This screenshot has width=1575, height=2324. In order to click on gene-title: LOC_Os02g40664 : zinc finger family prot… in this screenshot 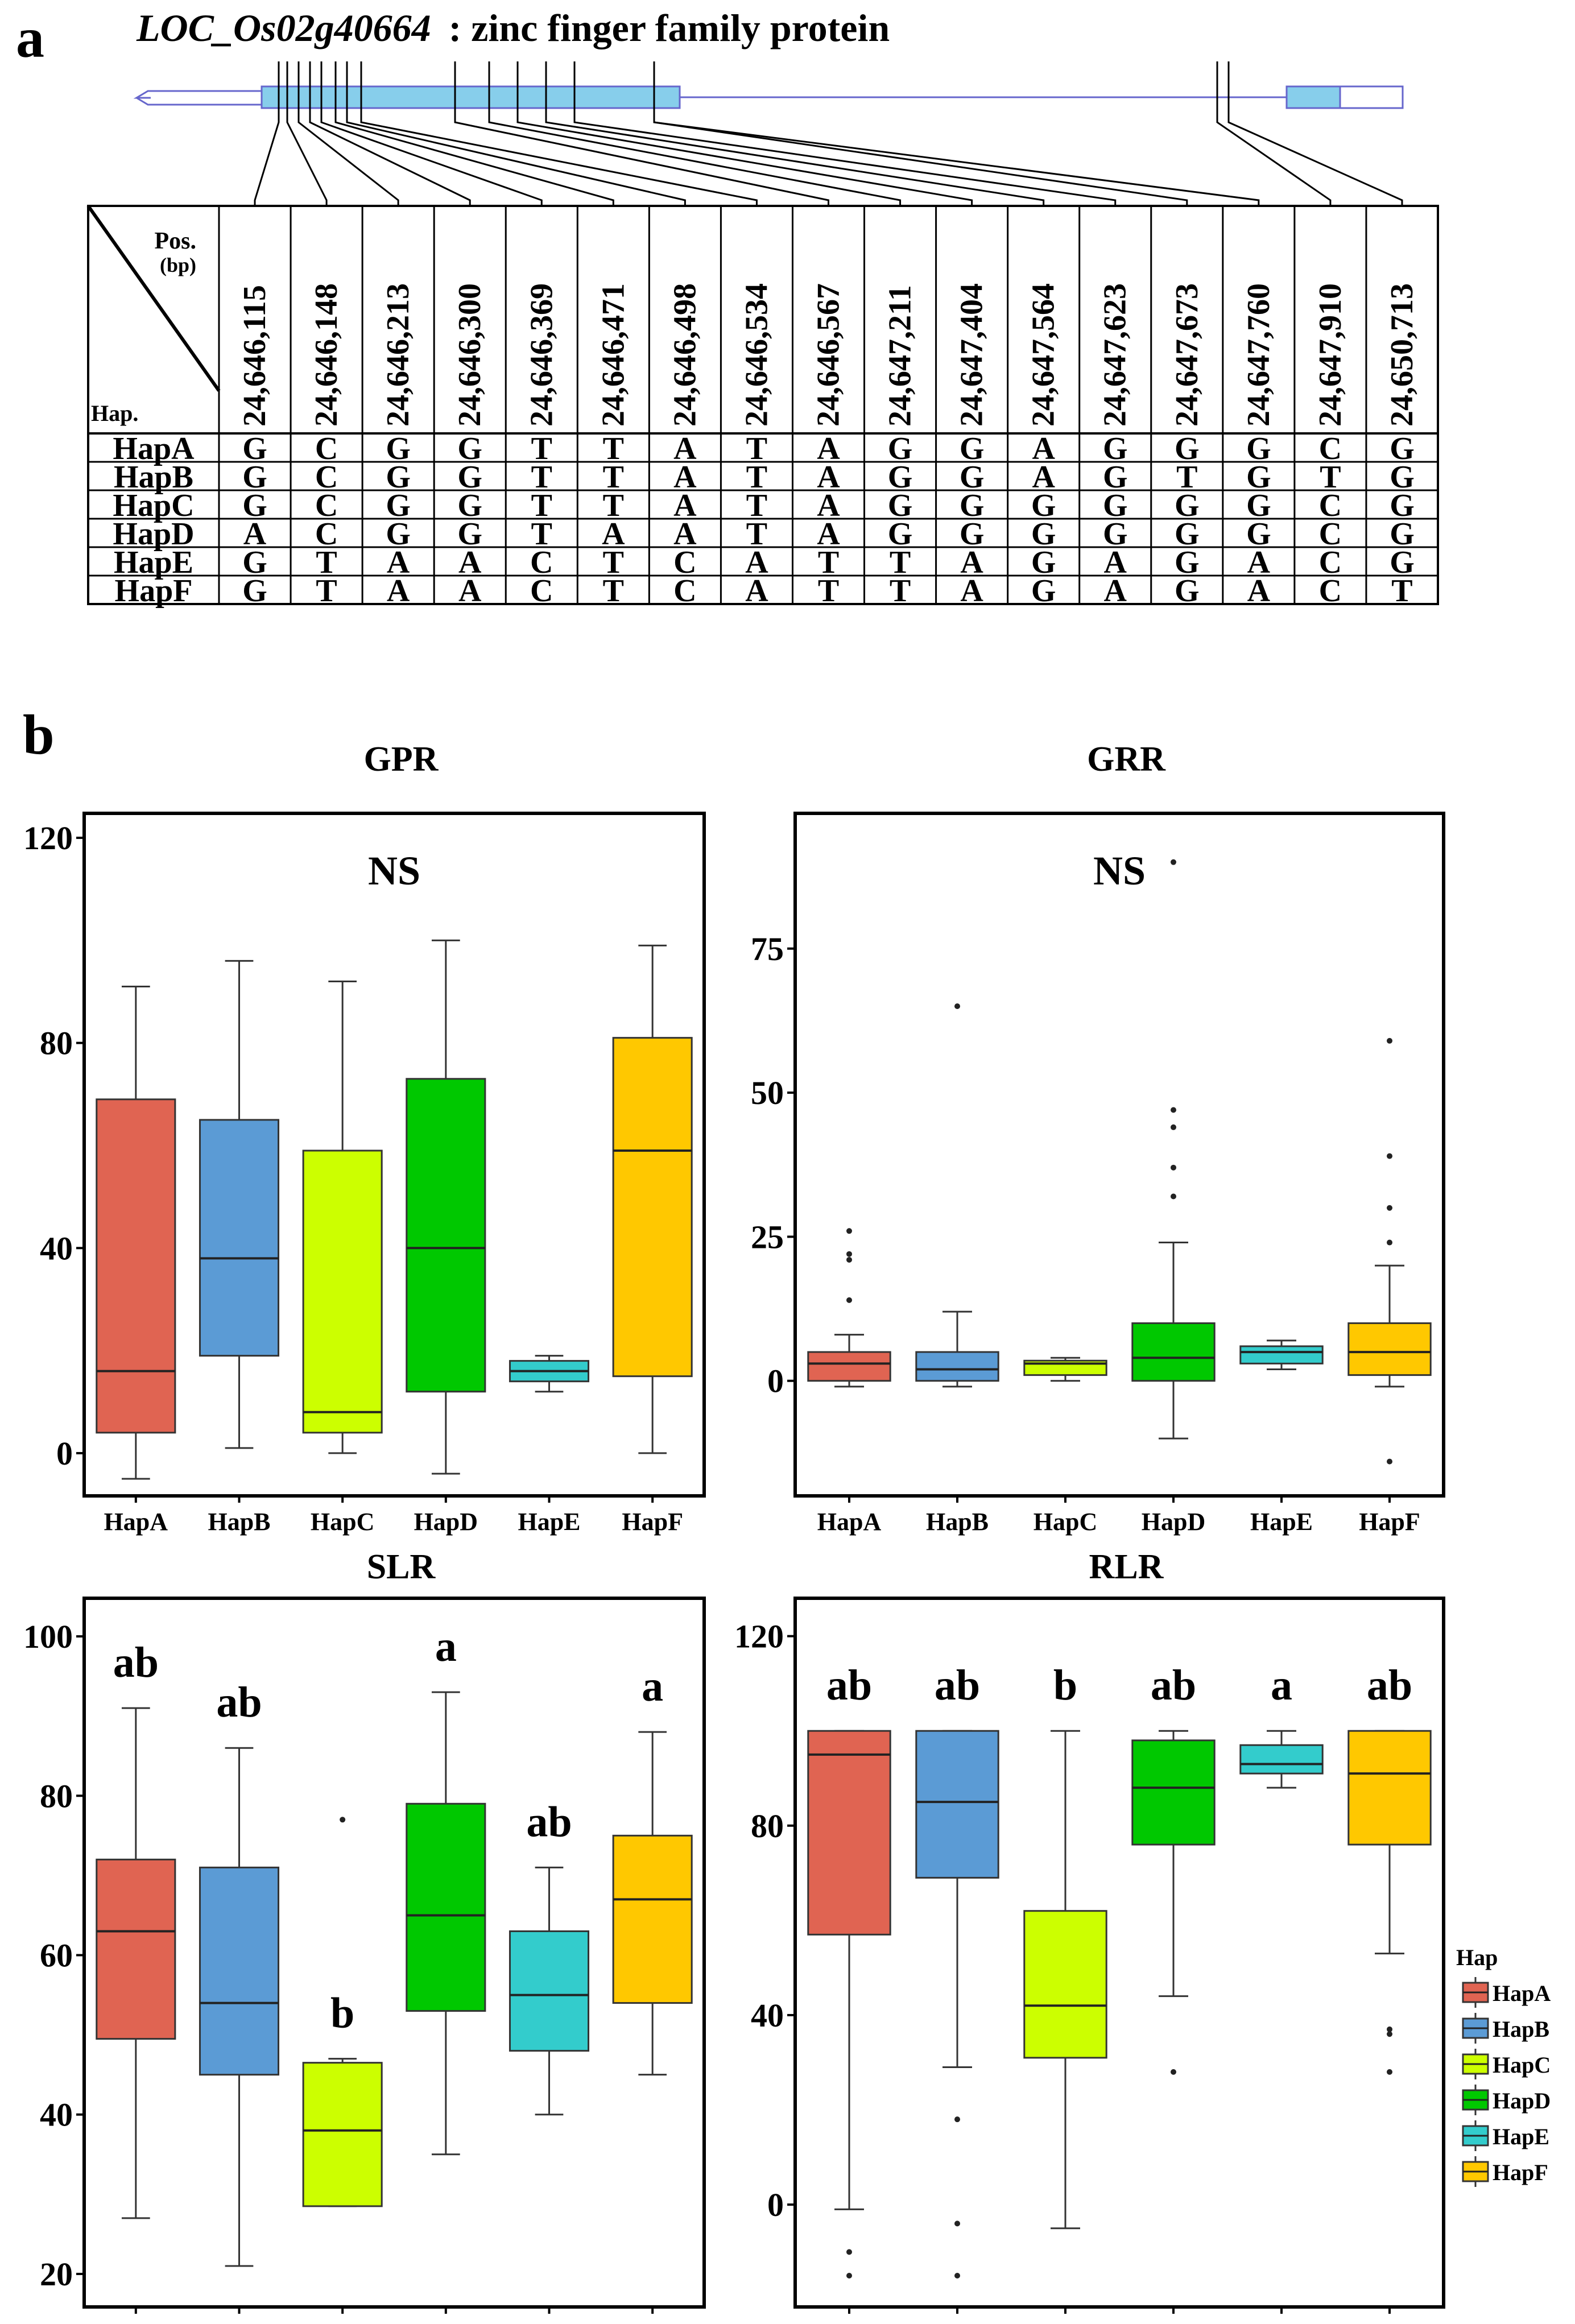, I will do `click(513, 27)`.